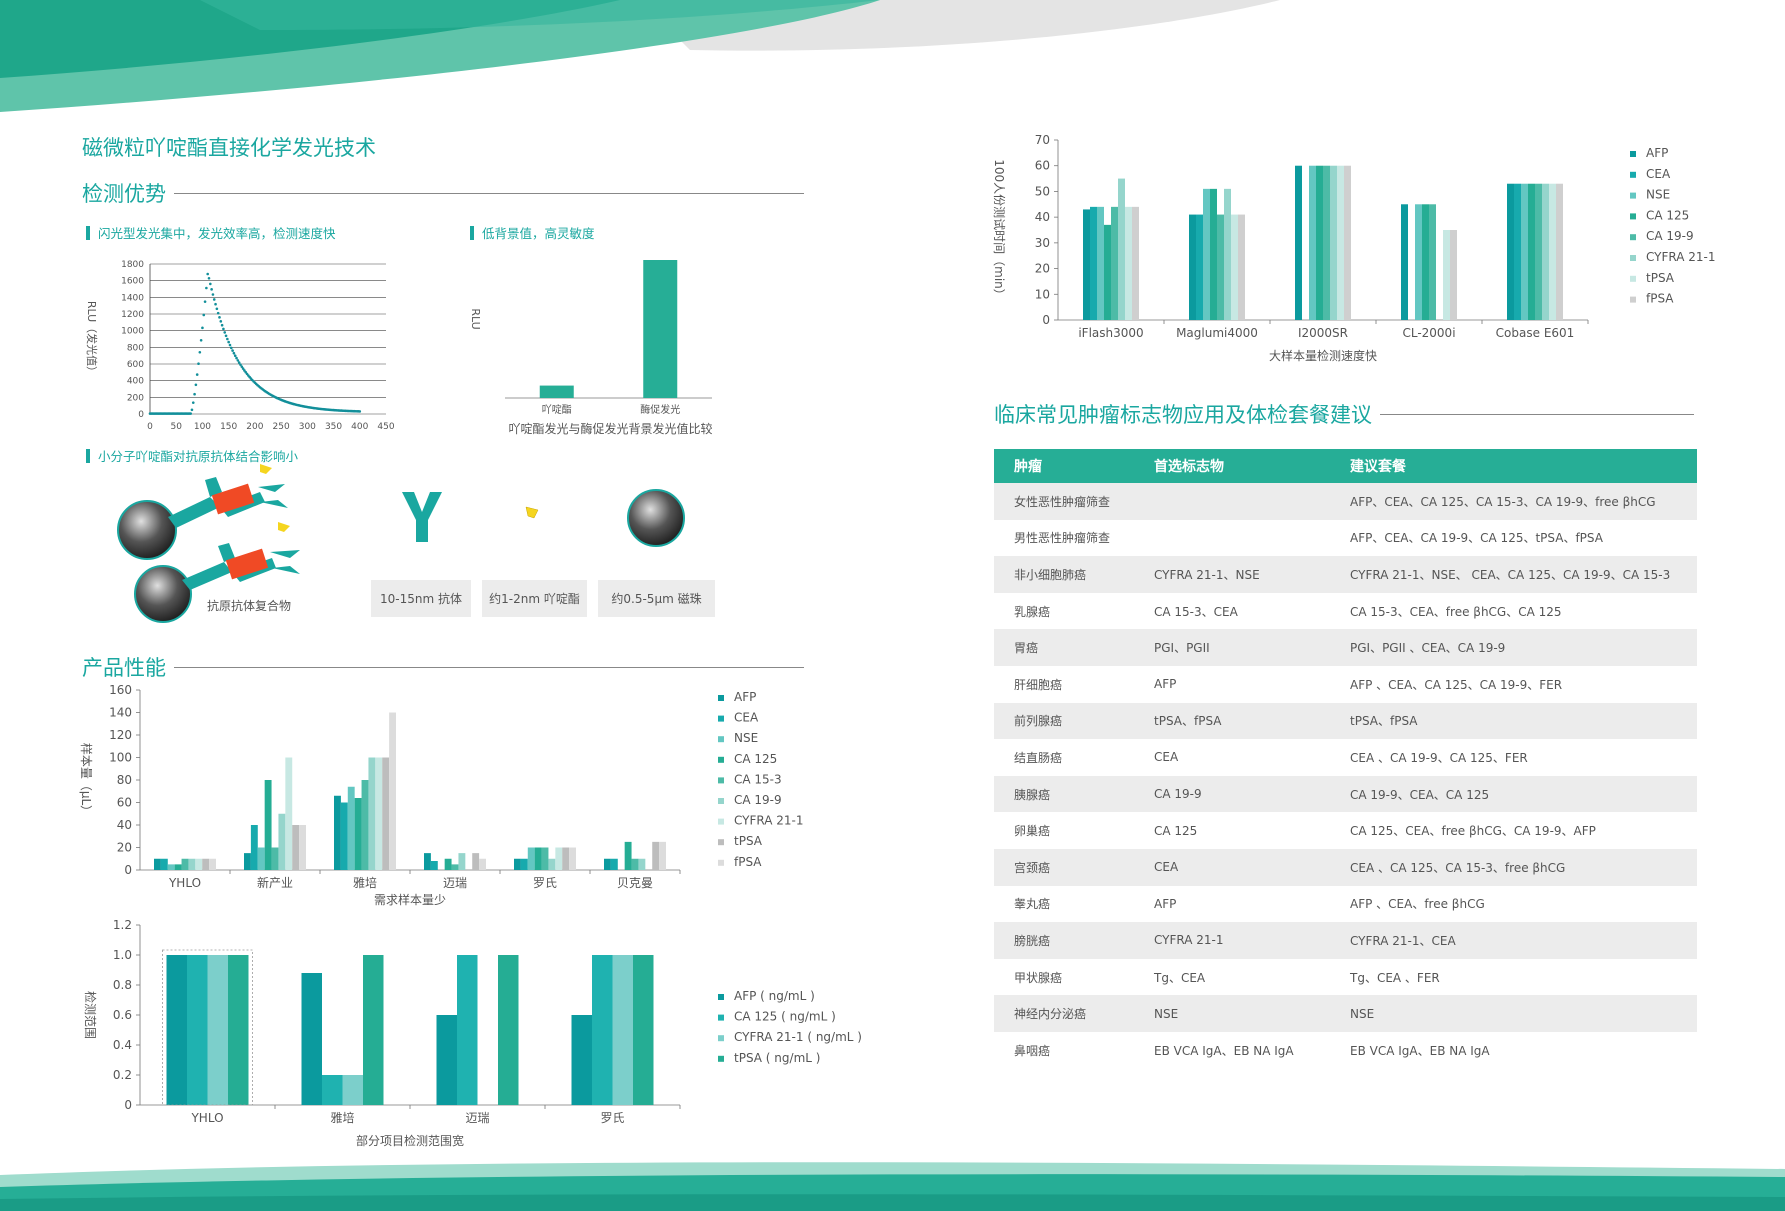 This screenshot has width=1785, height=1211. Describe the element at coordinates (124, 780) in the screenshot. I see `y-tick-label: 80` at that location.